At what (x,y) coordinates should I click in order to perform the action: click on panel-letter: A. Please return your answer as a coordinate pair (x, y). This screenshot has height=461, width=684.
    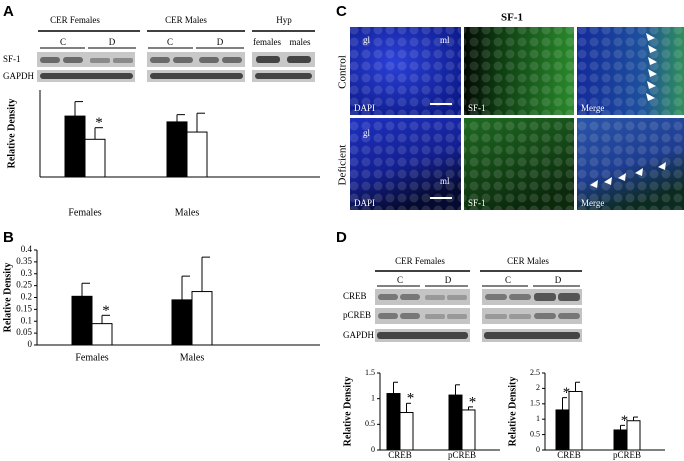
    Looking at the image, I should click on (8, 11).